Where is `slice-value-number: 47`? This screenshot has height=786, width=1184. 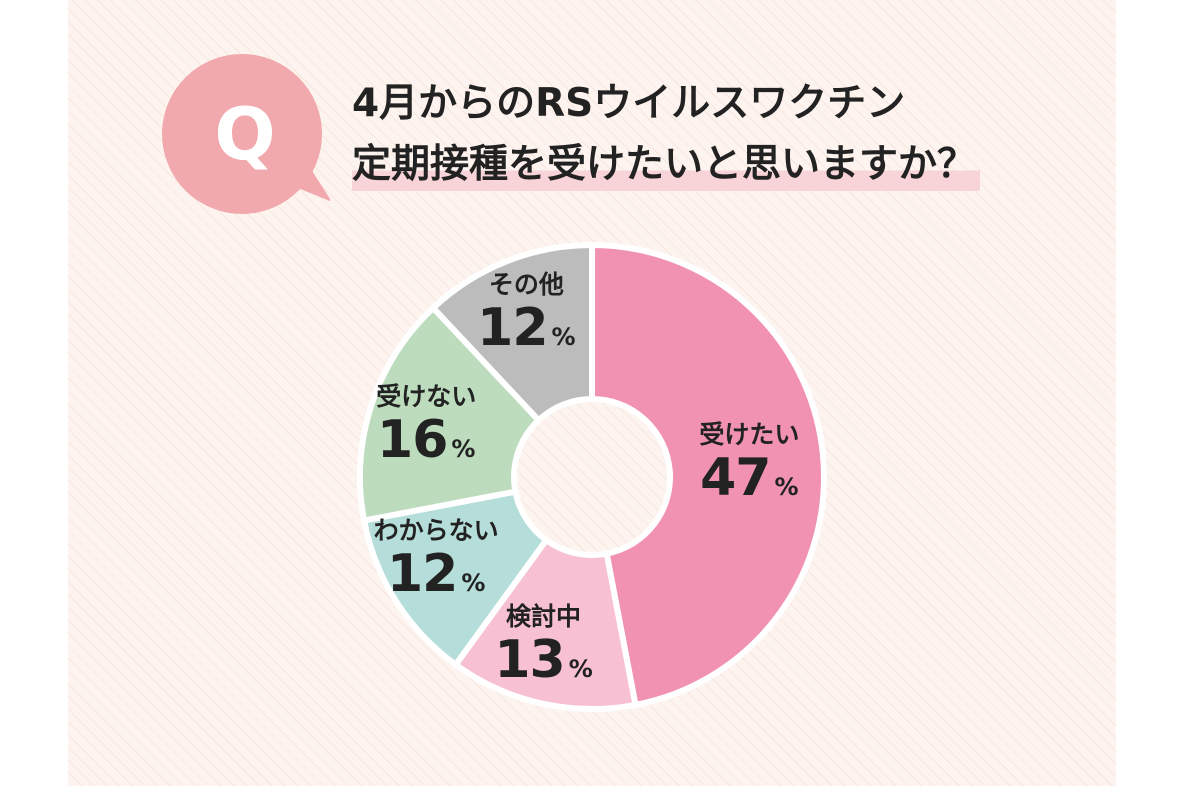
slice-value-number: 47 is located at coordinates (735, 477).